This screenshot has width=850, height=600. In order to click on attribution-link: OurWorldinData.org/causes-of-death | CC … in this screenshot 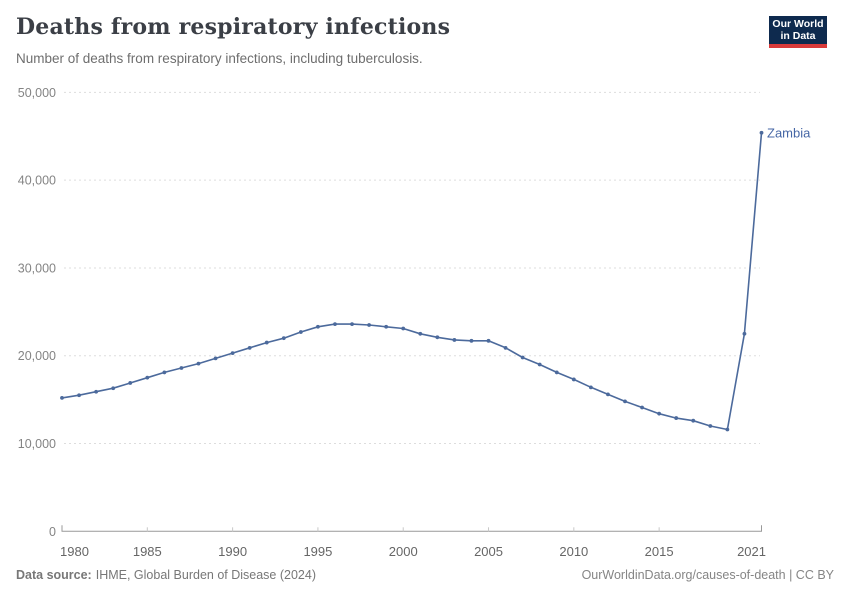, I will do `click(707, 575)`.